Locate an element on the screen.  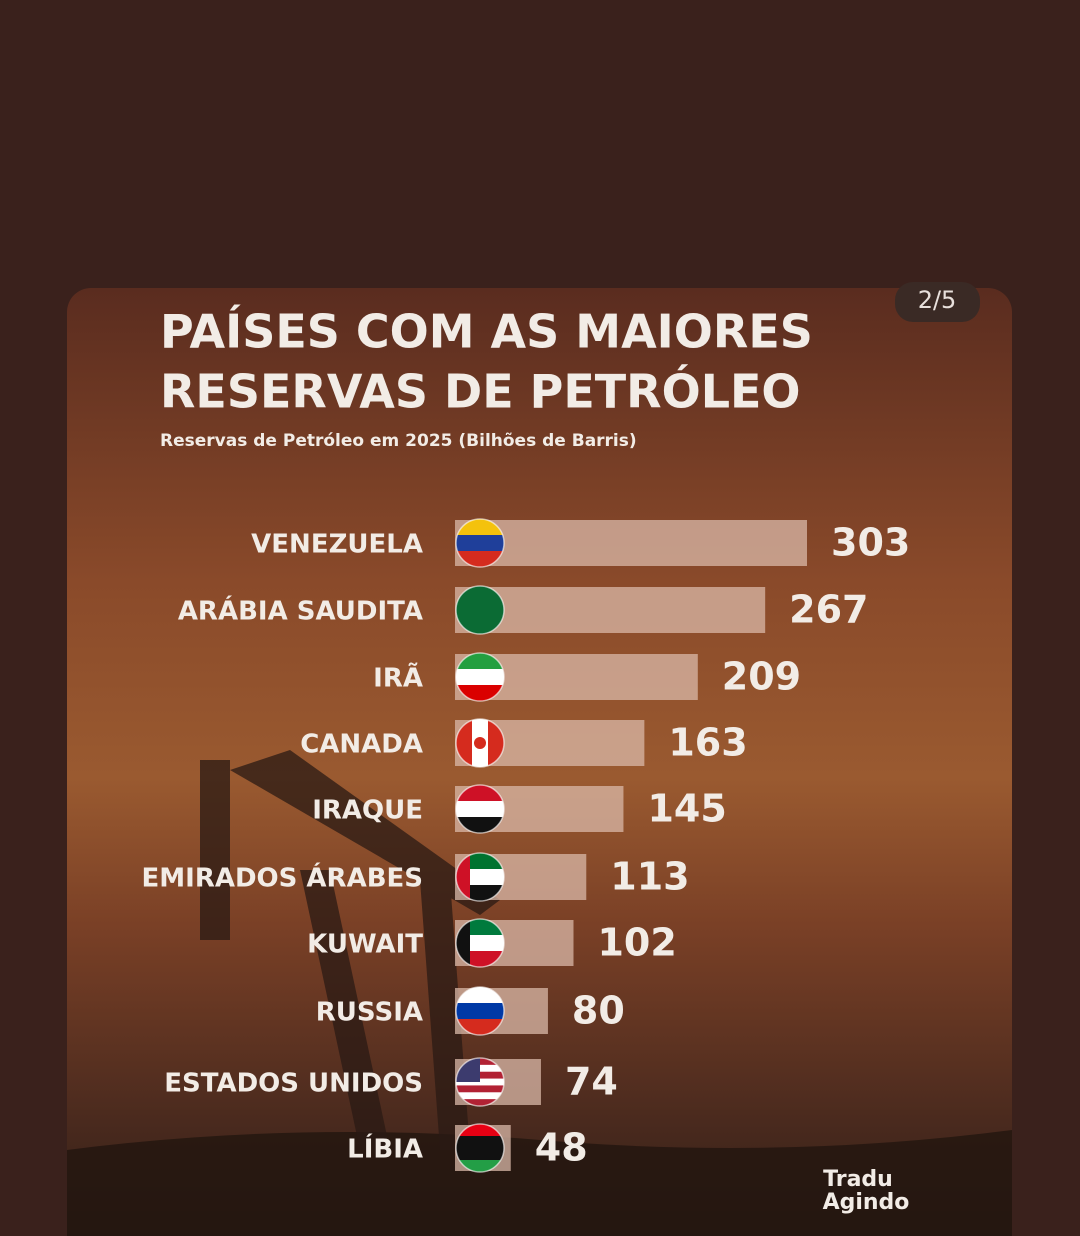
page-indicator: 2/5 is located at coordinates (937, 300).